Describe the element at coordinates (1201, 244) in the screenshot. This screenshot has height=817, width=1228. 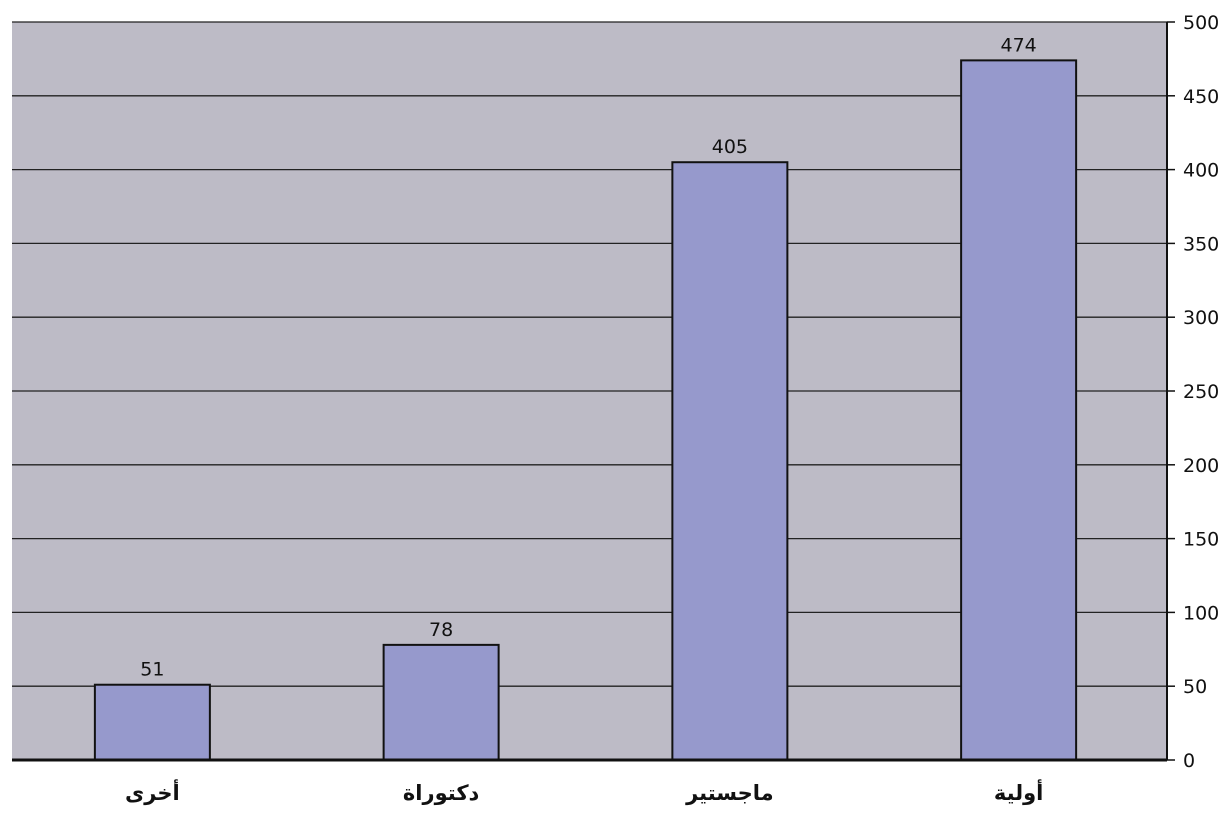
I see `y-tick-label: 350` at that location.